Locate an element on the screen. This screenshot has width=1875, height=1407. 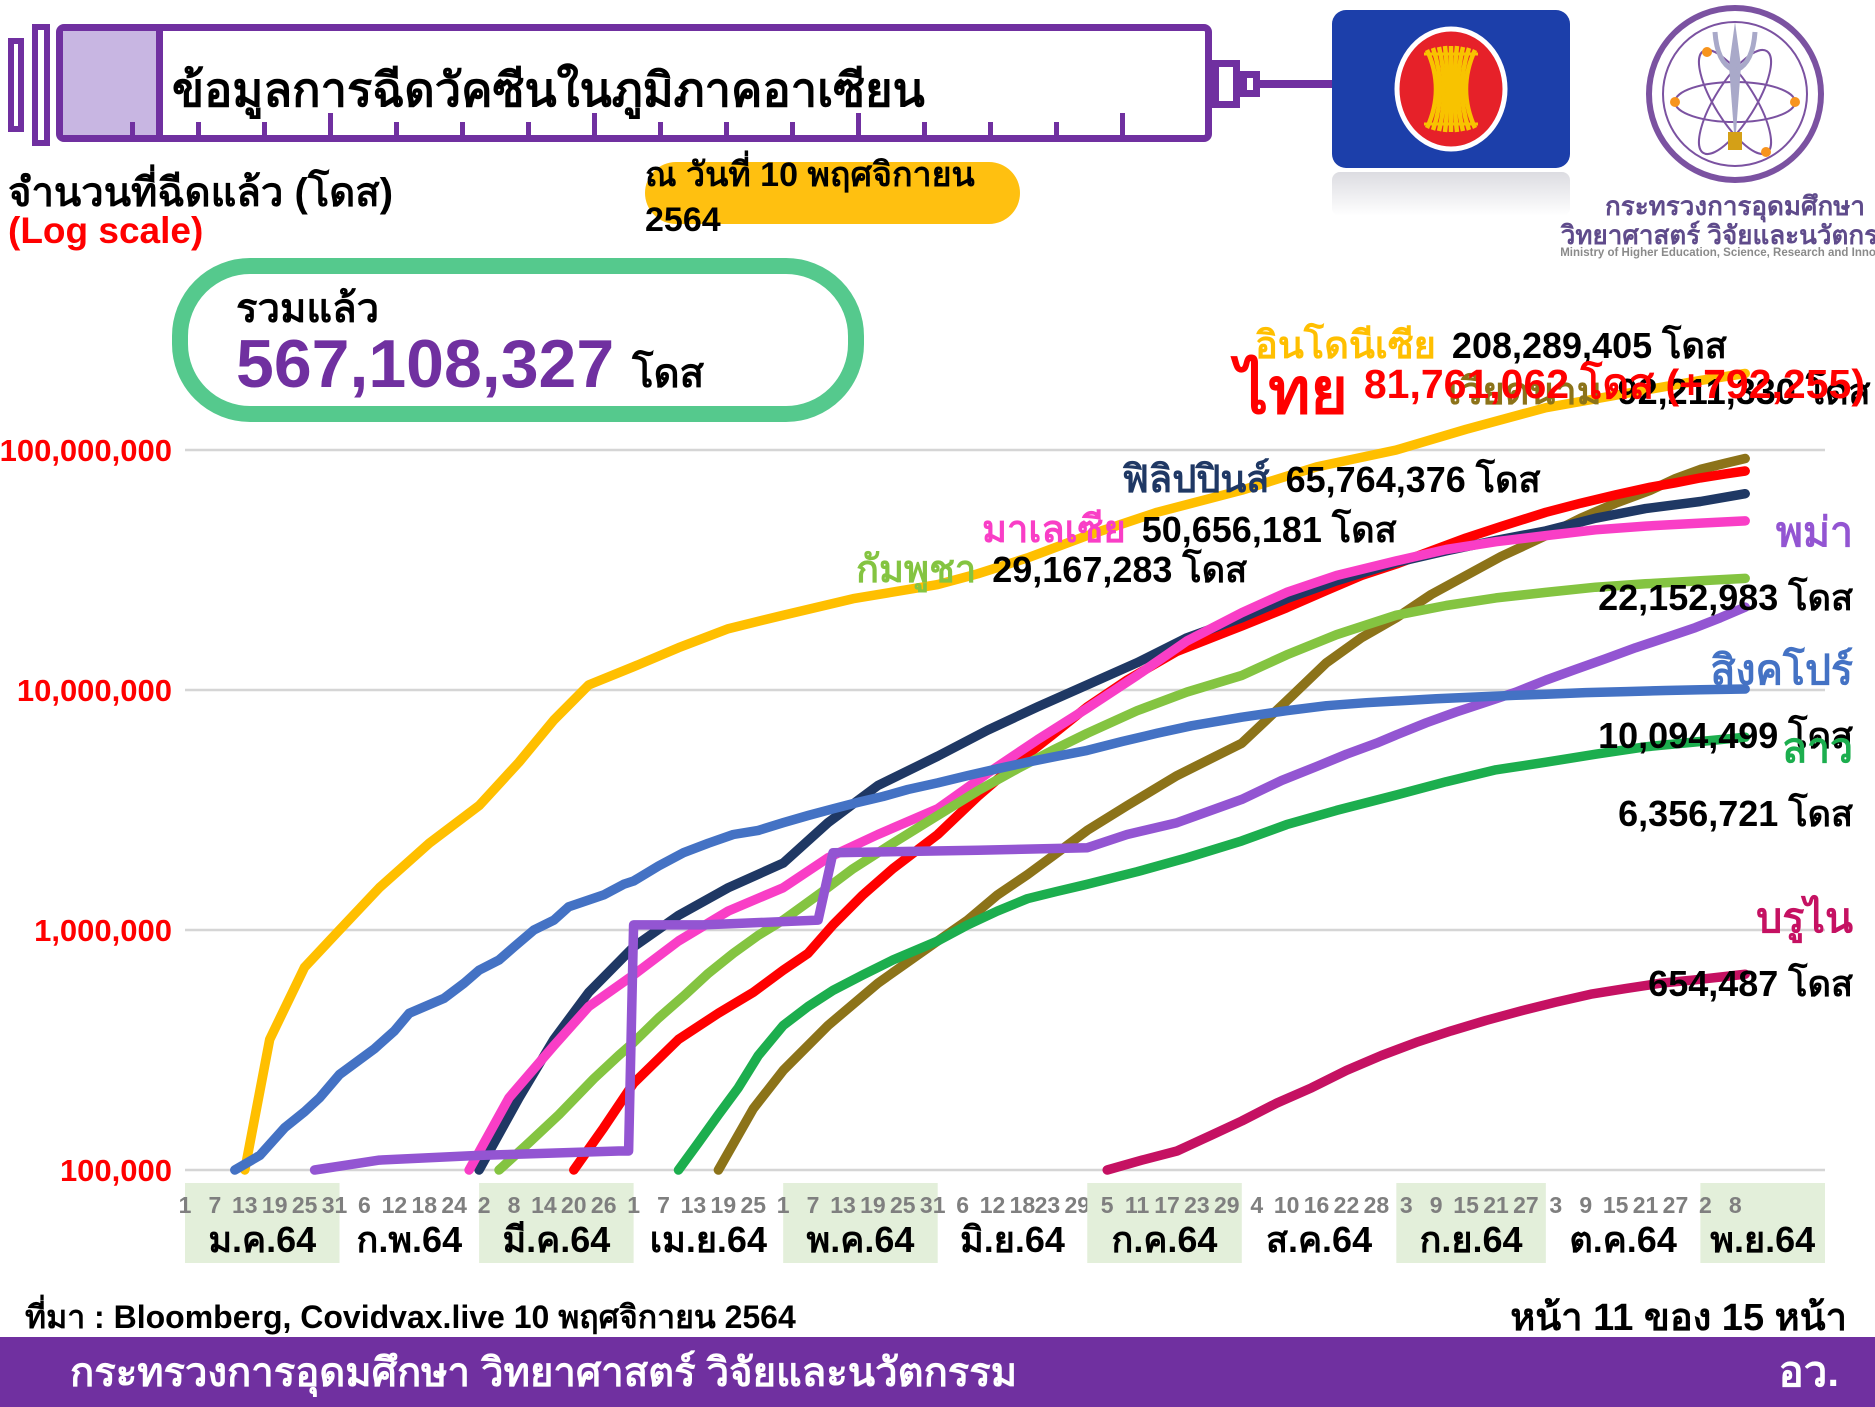
day-tick-label: 11 is located at coordinates (1137, 1205).